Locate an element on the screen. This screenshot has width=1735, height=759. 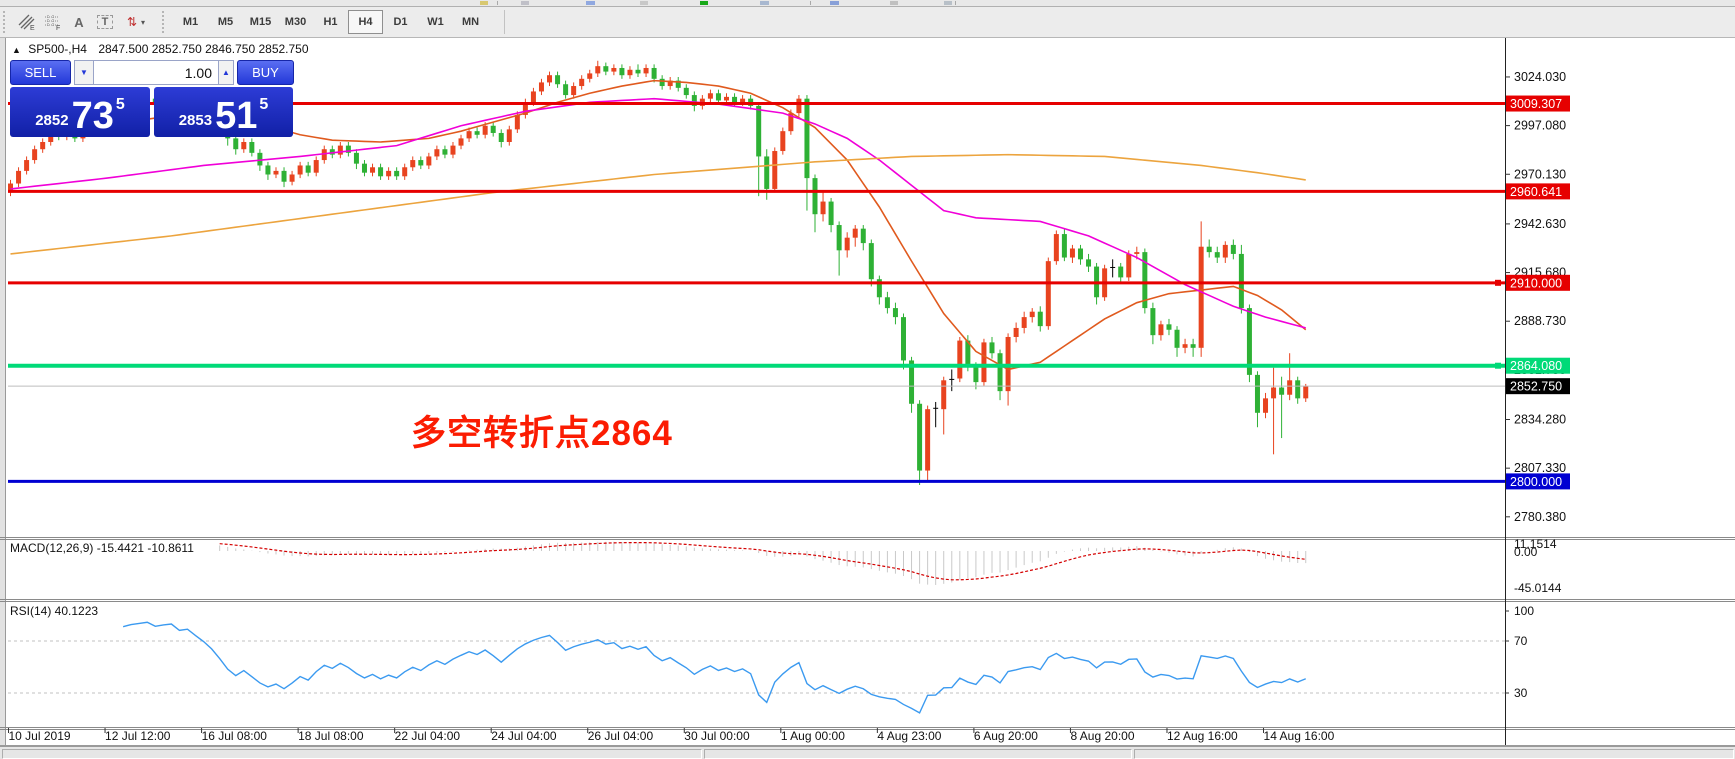
macd-indicator-label: MACD(12,26,9) -15.4421 -10.8611 is located at coordinates (102, 548).